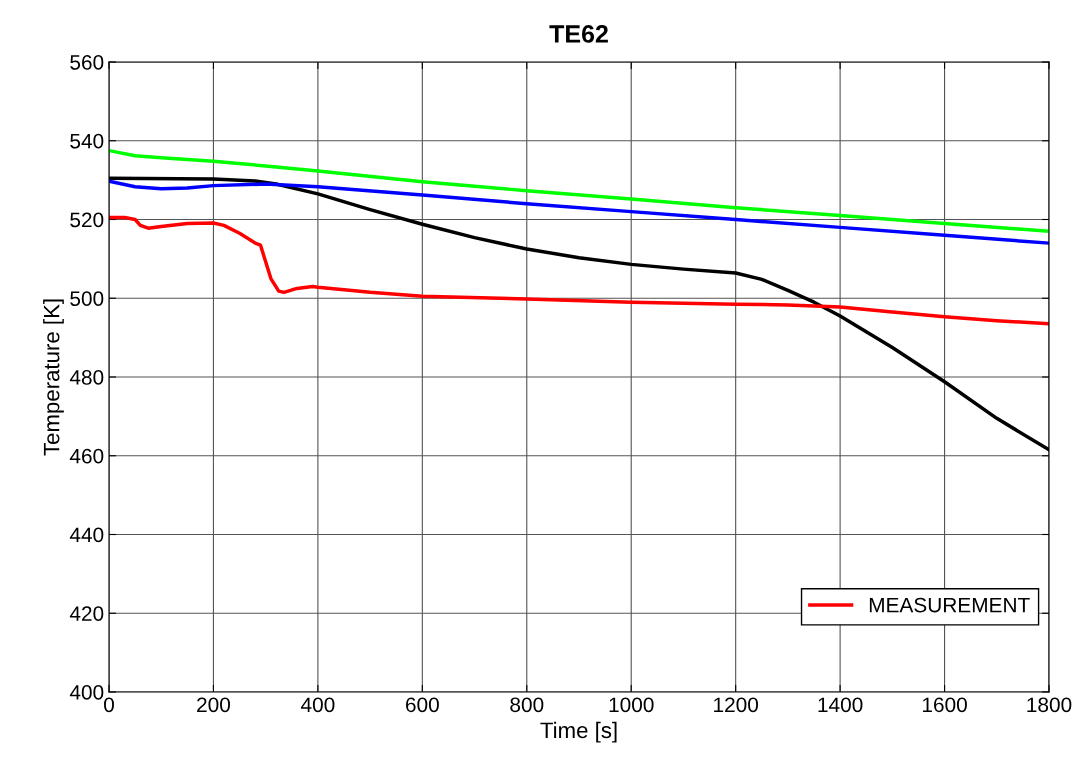 The width and height of the screenshot is (1072, 775). What do you see at coordinates (86, 377) in the screenshot?
I see `y-tick-label: 480` at bounding box center [86, 377].